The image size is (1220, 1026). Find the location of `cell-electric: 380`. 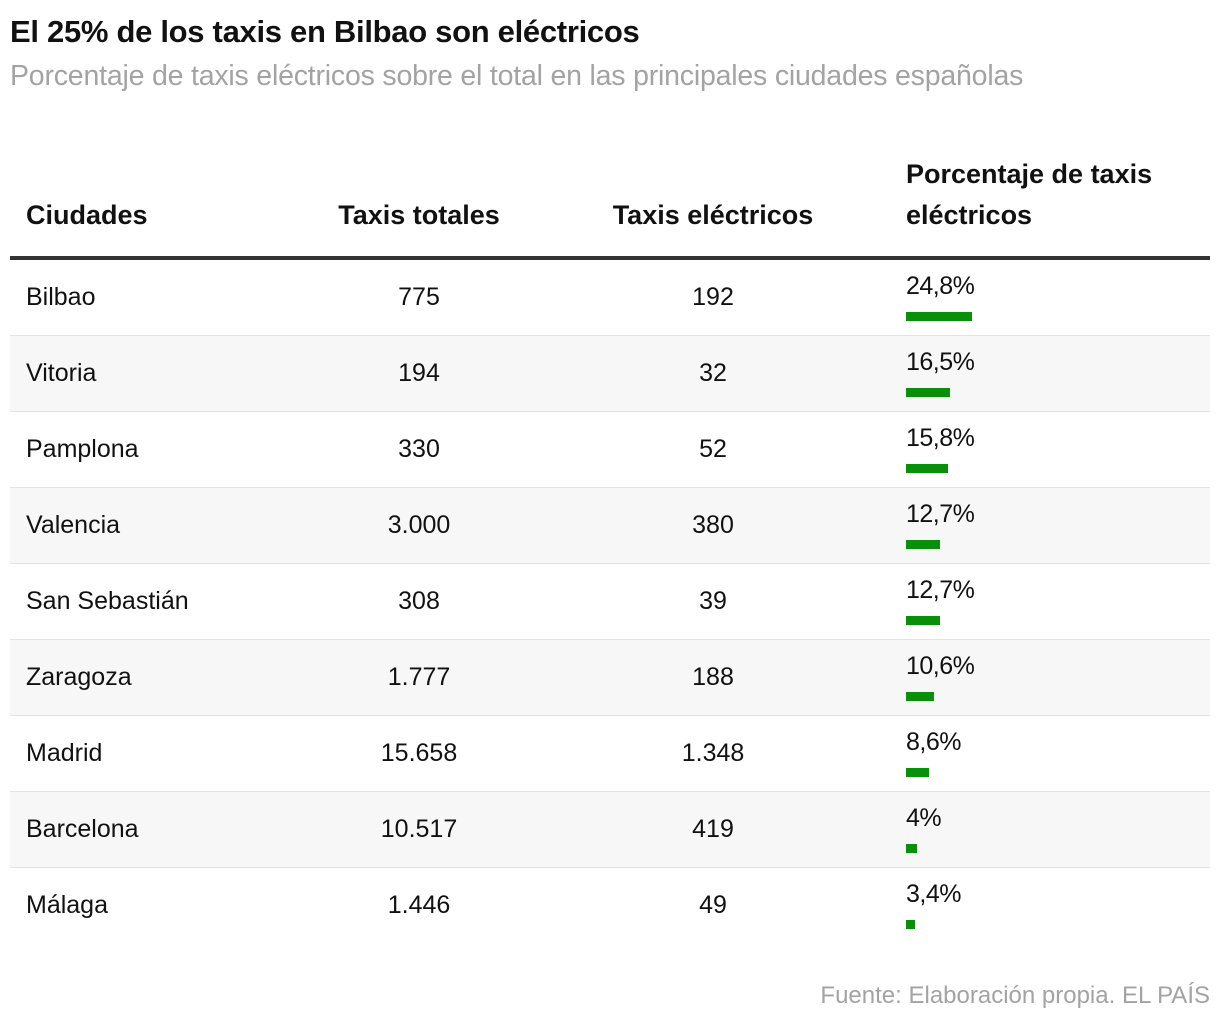

cell-electric: 380 is located at coordinates (713, 525).